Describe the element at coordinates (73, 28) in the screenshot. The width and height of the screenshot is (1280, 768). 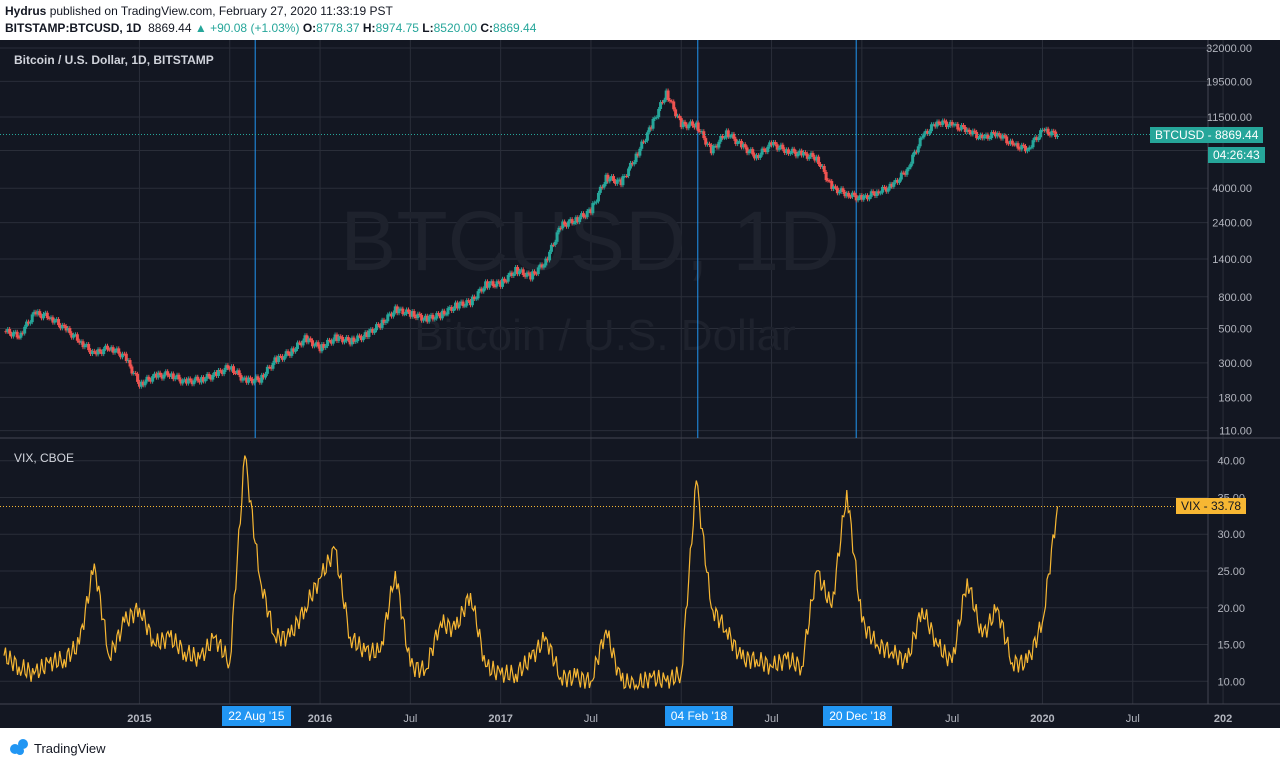
I see `symbol-label: BITSTAMP:BTCUSD, 1D` at that location.